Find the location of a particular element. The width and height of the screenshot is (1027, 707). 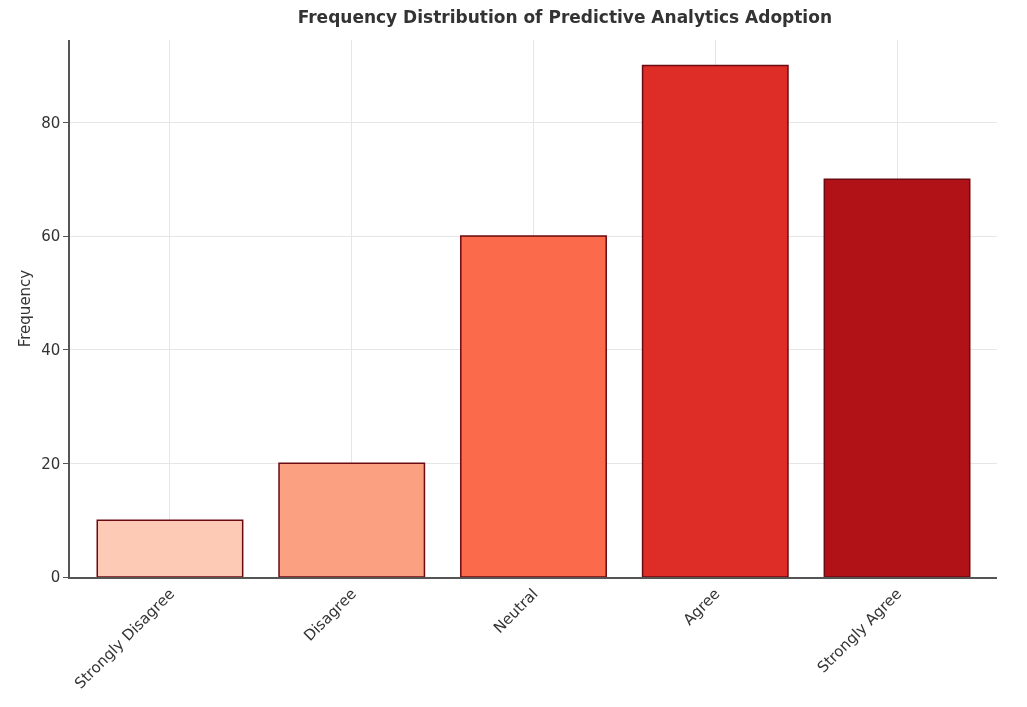

y-tick-label: 40 is located at coordinates (51, 349).